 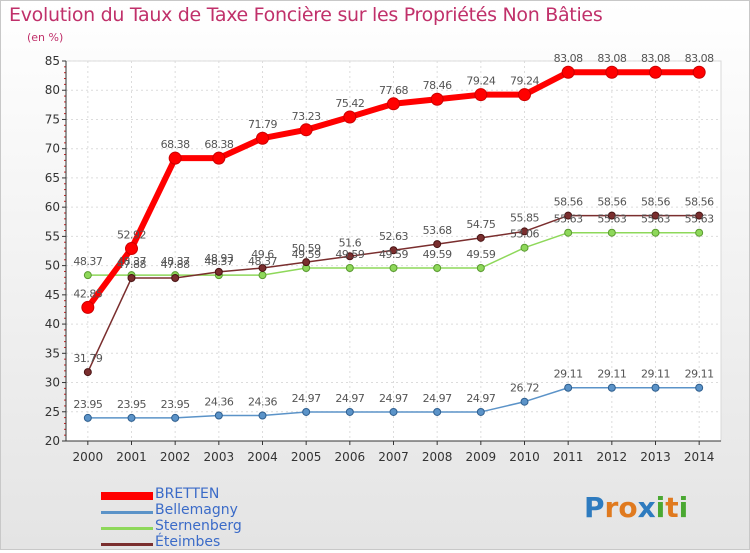 I want to click on logo-letter: t, so click(x=672, y=507).